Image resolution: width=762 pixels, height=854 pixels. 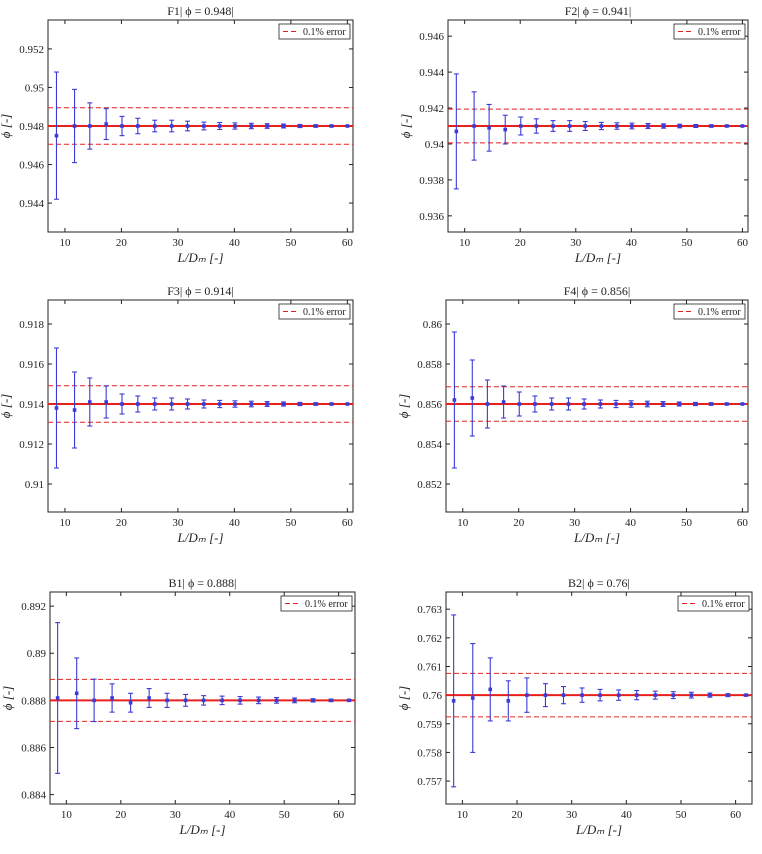 What do you see at coordinates (31, 445) in the screenshot?
I see `y-tick-label: 0.912` at bounding box center [31, 445].